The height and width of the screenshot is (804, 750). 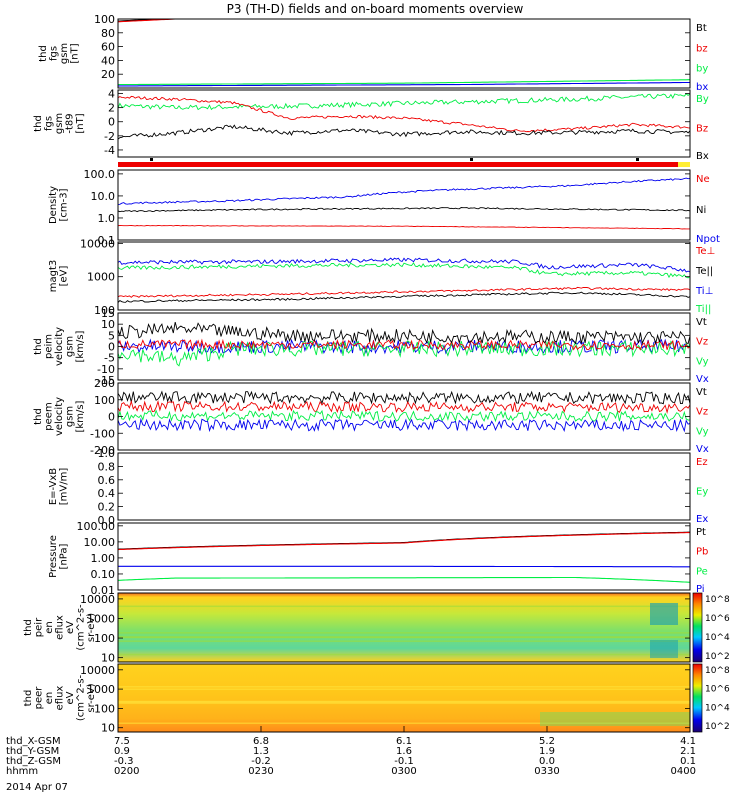 I want to click on legend-label: Ez, so click(x=702, y=462).